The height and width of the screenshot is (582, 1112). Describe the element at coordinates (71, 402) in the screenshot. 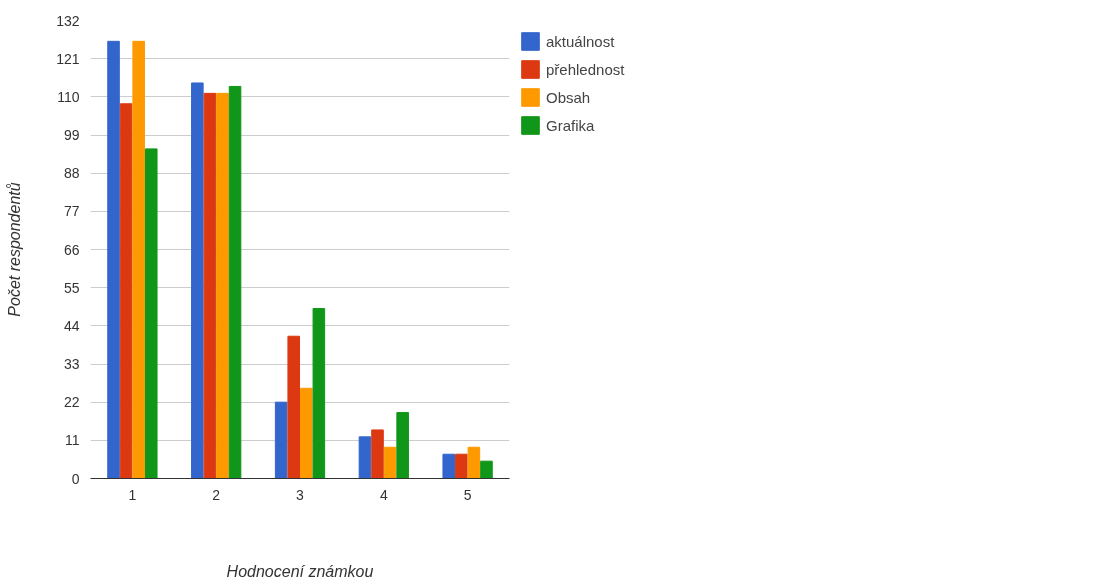

I see `y-tick-label: 22` at that location.